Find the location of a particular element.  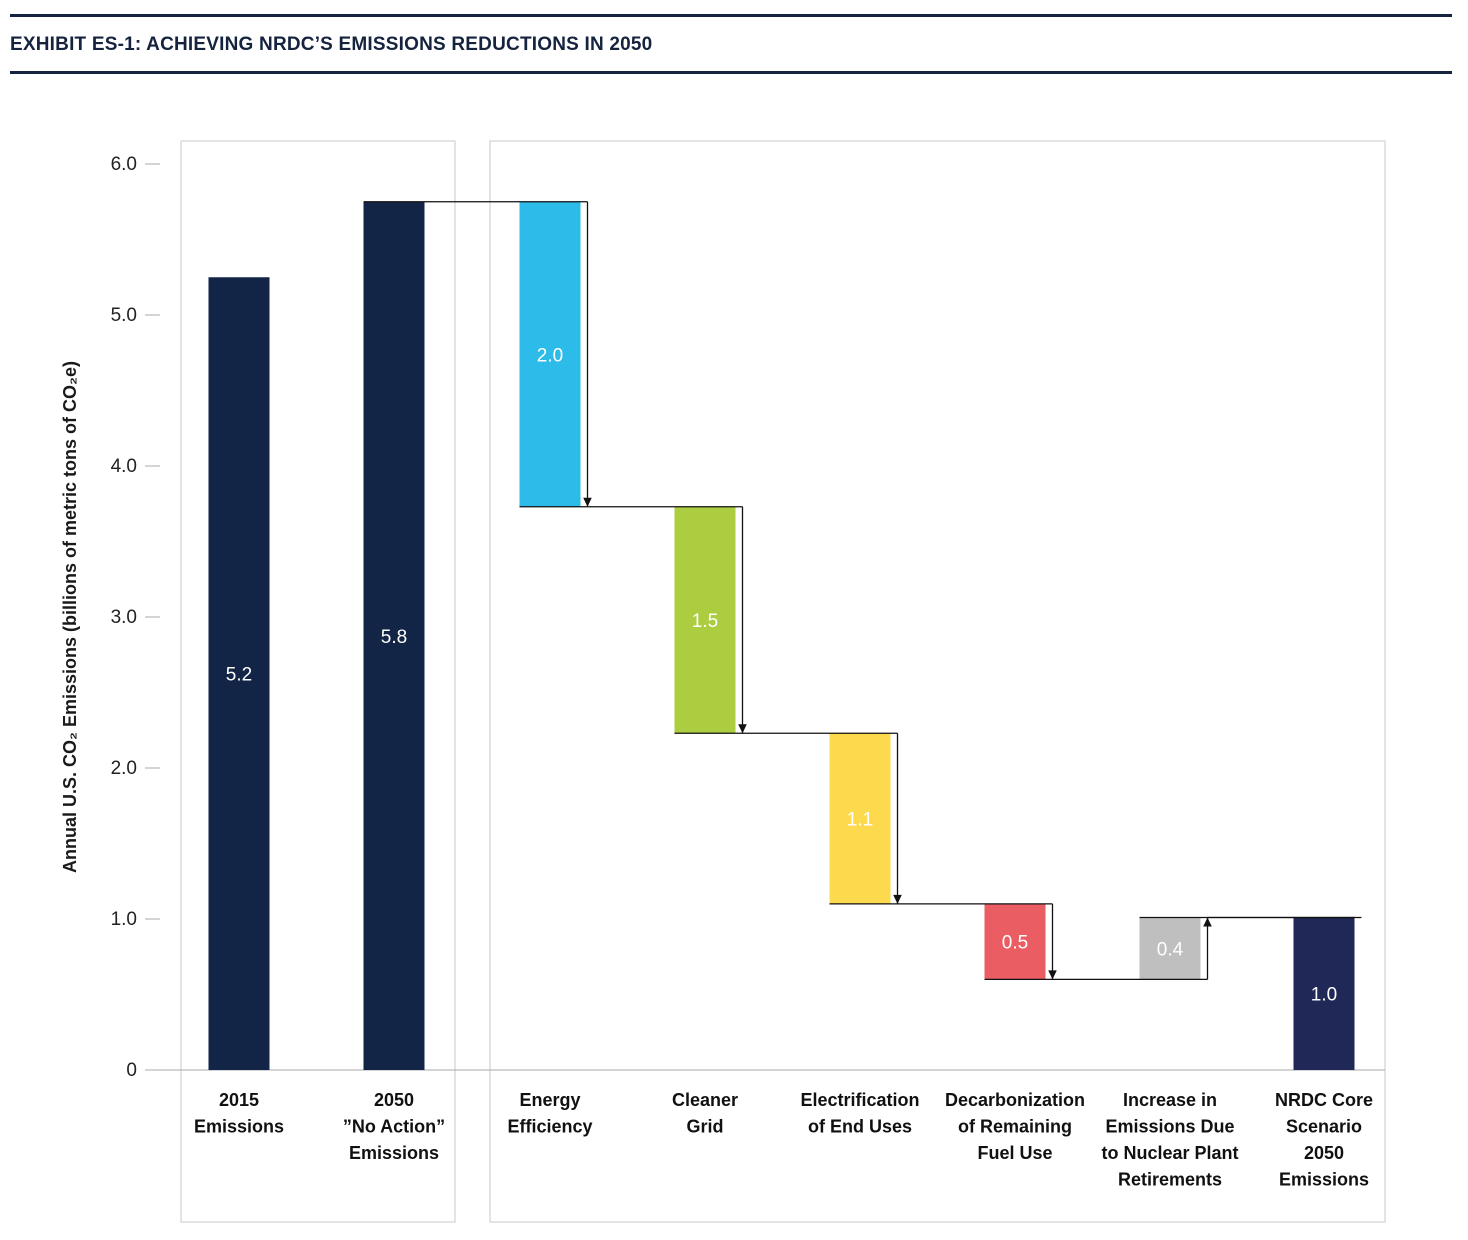

category-label: Cleaner Grid is located at coordinates (705, 1113).